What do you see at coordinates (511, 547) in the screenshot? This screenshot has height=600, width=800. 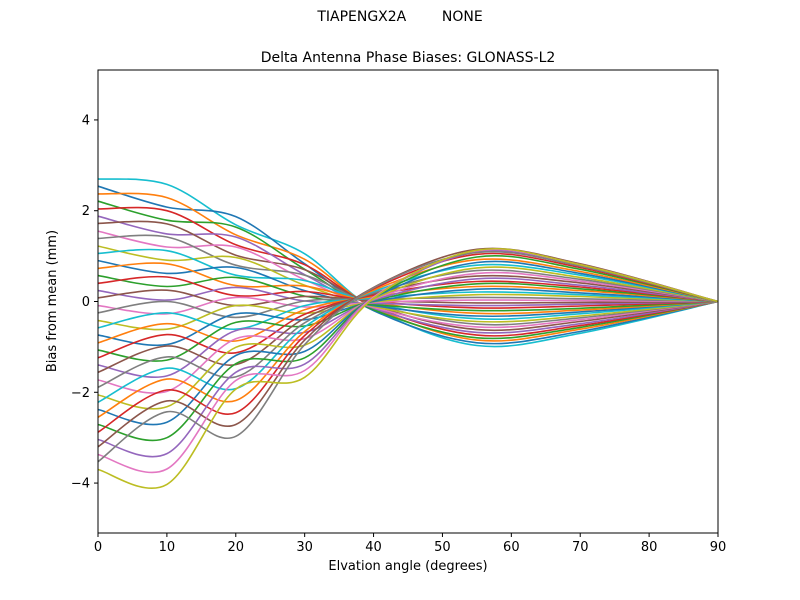 I see `x-tick-label: 60` at bounding box center [511, 547].